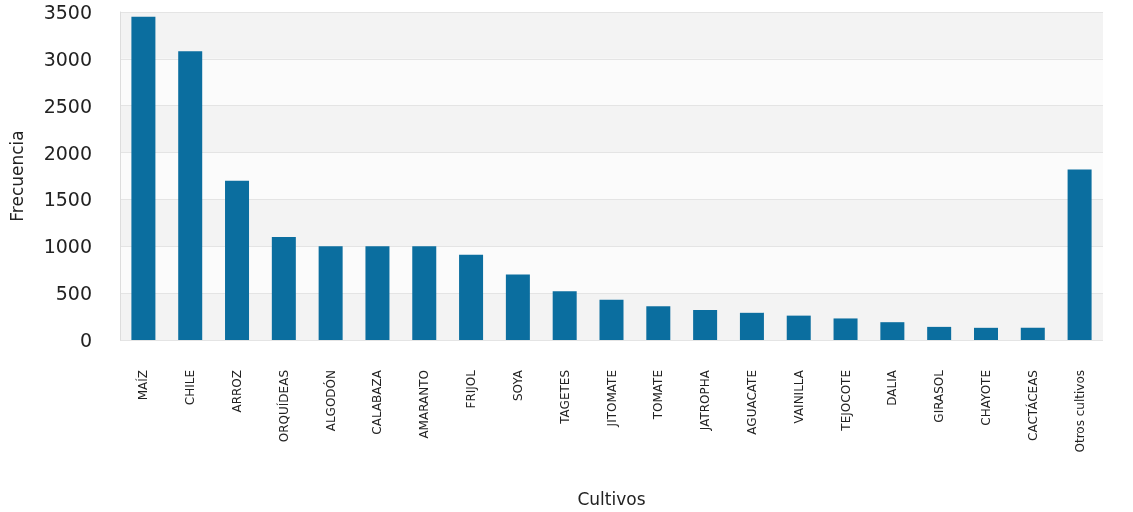  Describe the element at coordinates (611, 399) in the screenshot. I see `x-tick-label: JITOMATE` at that location.